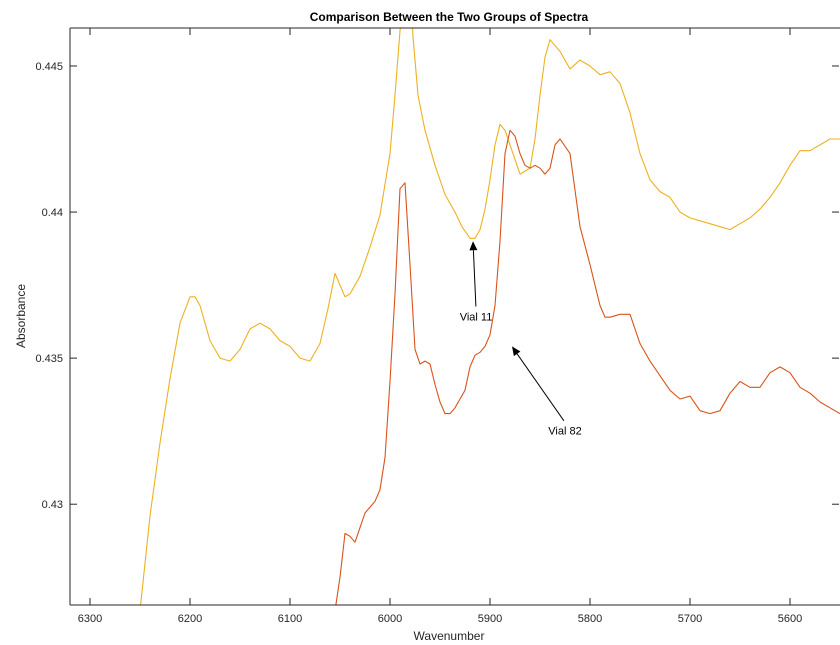 This screenshot has width=840, height=645. I want to click on y-tick-label: 0.445, so click(49, 67).